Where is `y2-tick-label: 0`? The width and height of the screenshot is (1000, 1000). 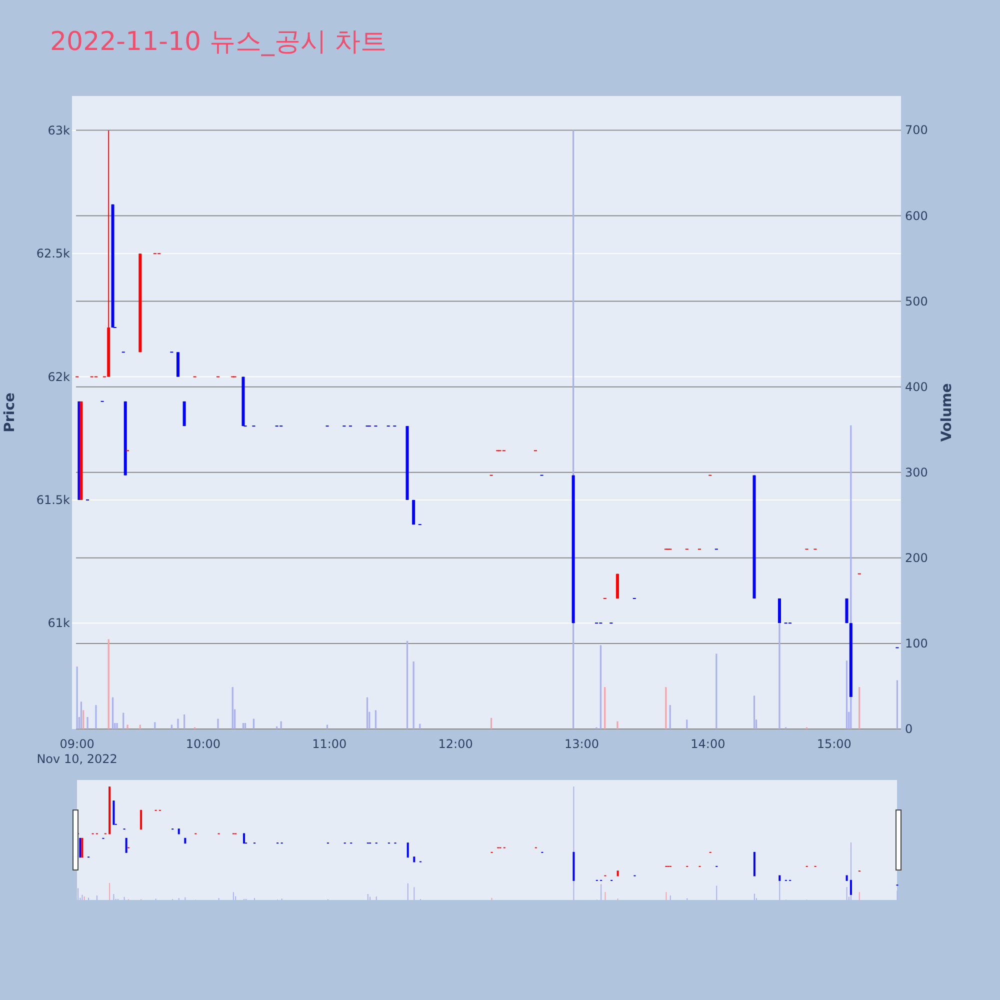 y2-tick-label: 0 is located at coordinates (909, 729).